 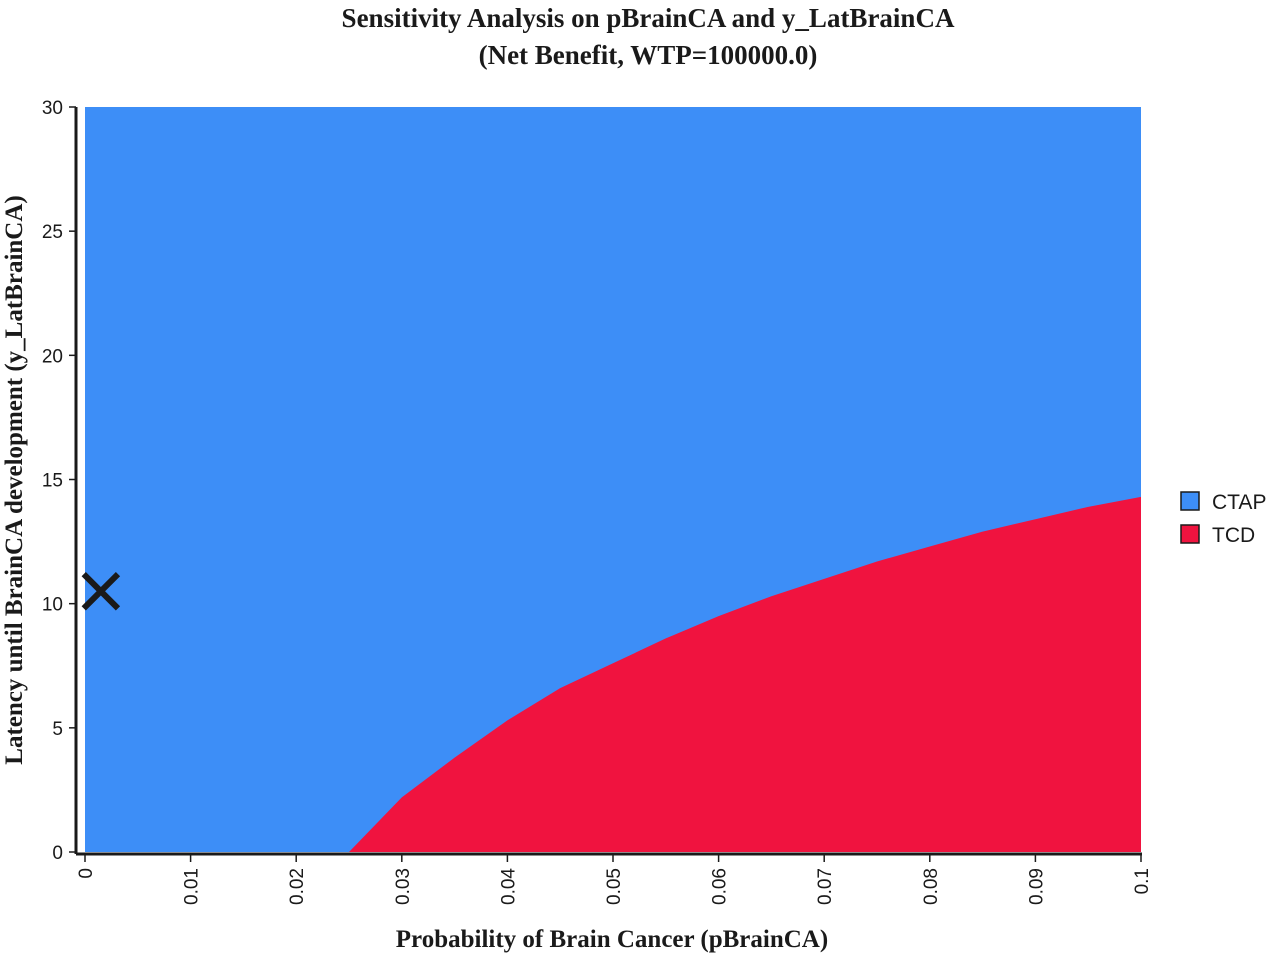 I want to click on y-tick-label: 5, so click(x=57, y=729).